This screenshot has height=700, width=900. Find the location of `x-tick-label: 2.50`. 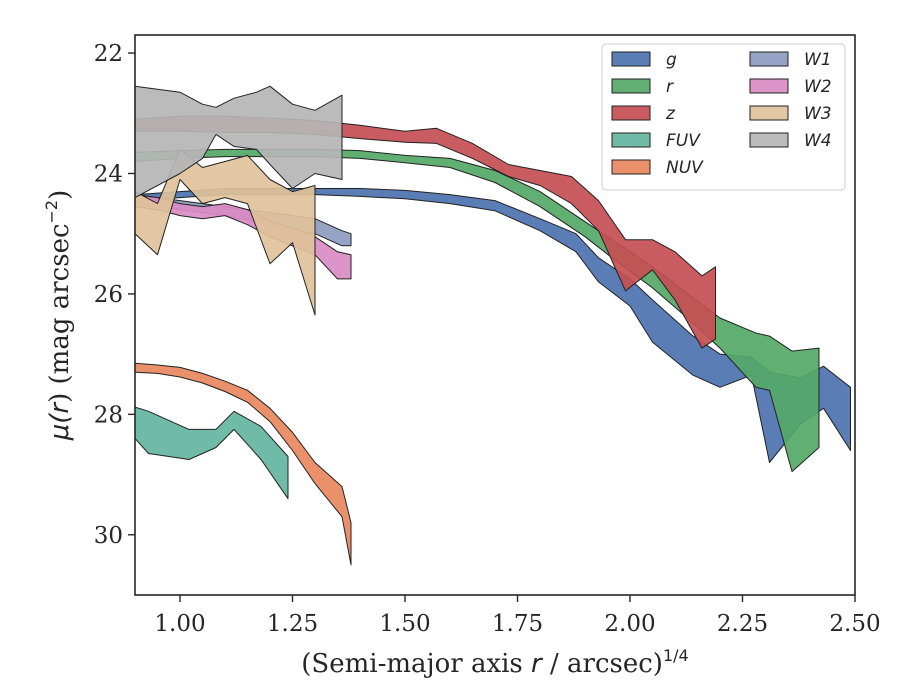

x-tick-label: 2.50 is located at coordinates (854, 624).